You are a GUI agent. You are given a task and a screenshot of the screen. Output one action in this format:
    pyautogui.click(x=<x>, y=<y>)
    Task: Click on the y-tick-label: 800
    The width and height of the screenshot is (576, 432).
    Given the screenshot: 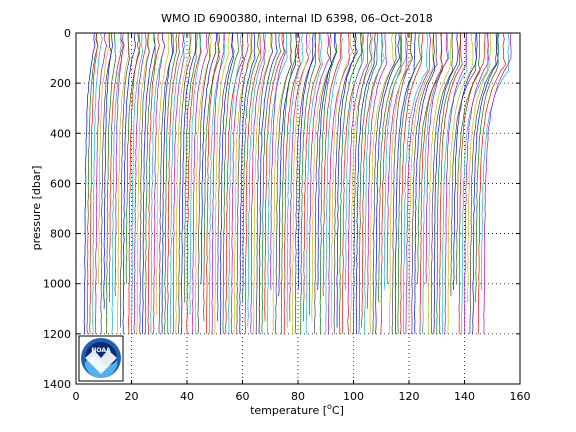 What is the action you would take?
    pyautogui.click(x=60, y=234)
    